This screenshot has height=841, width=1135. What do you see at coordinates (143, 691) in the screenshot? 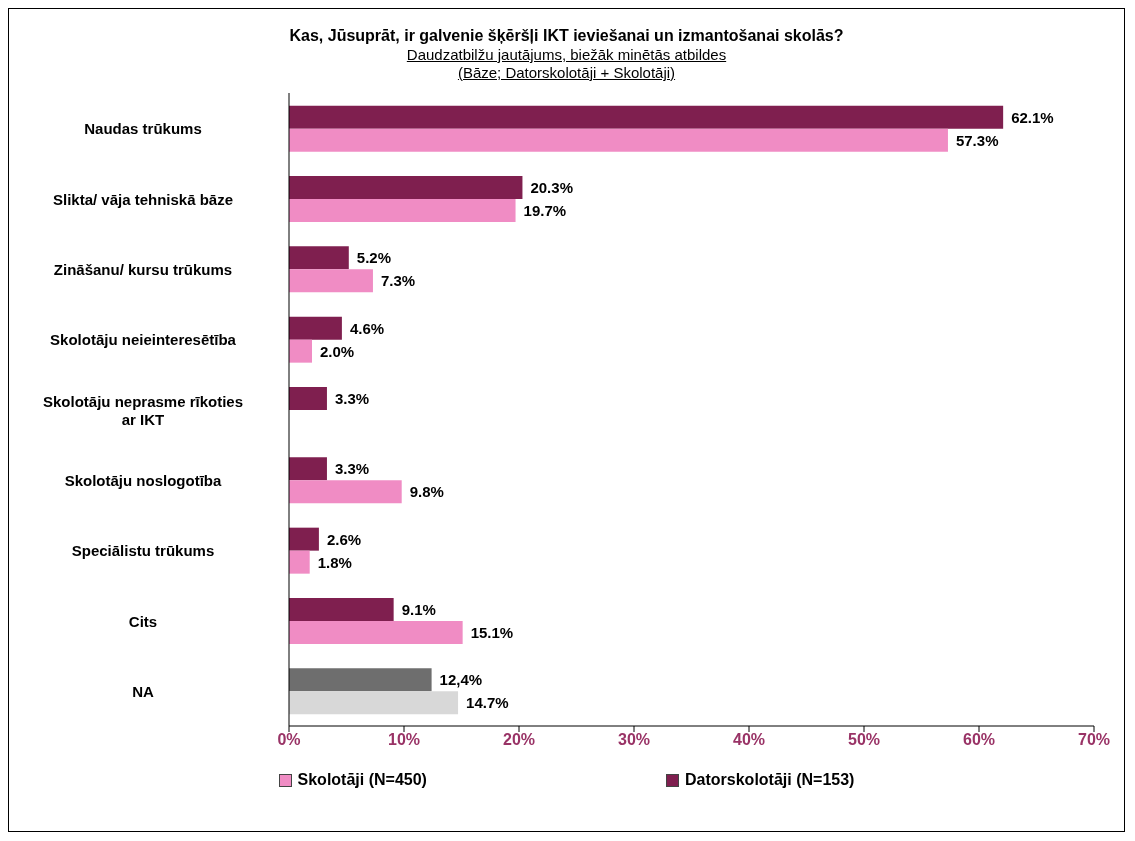
I see `y-tick-label: NA` at bounding box center [143, 691].